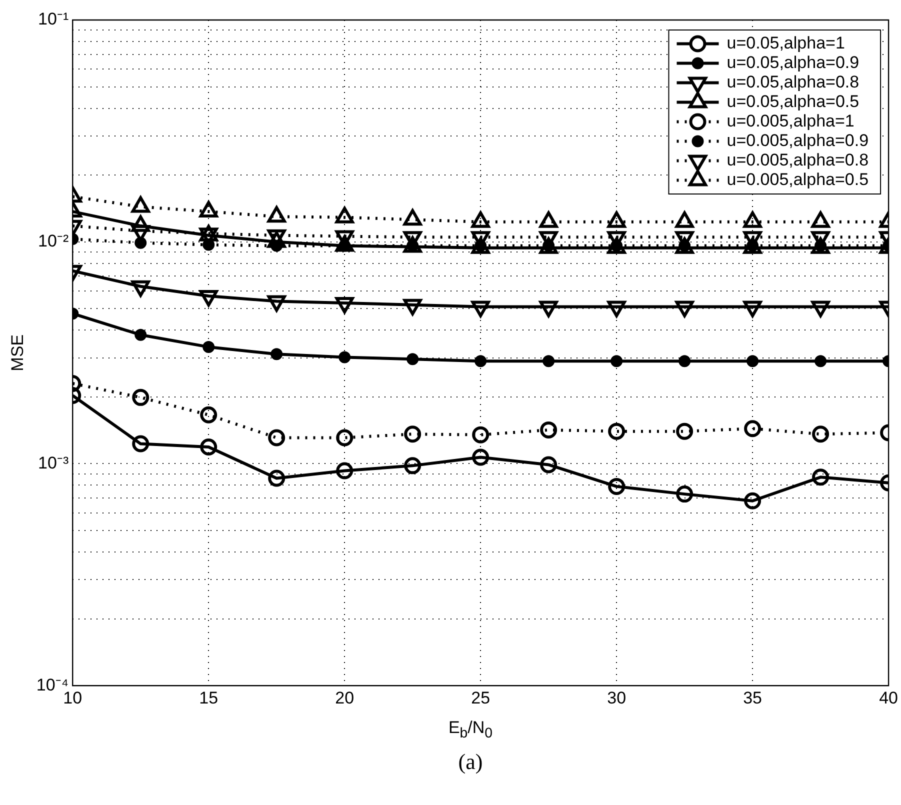  What do you see at coordinates (797, 140) in the screenshot?
I see `legend-label: u=0.005,alpha=0.9` at bounding box center [797, 140].